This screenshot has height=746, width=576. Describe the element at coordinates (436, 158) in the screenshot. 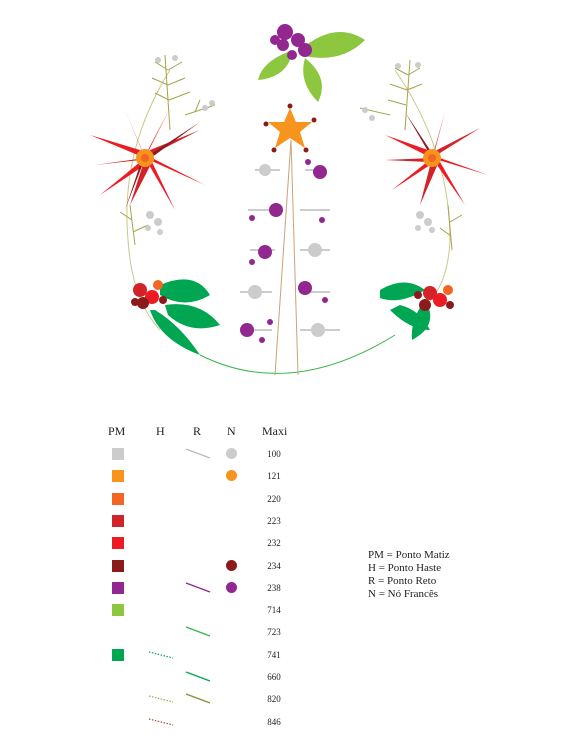

I see `right-poinsettia` at that location.